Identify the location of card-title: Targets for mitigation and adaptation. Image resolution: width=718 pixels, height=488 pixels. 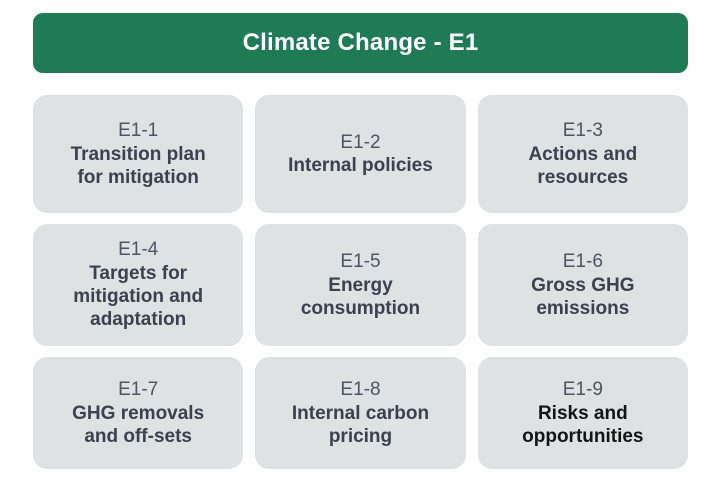
(138, 297).